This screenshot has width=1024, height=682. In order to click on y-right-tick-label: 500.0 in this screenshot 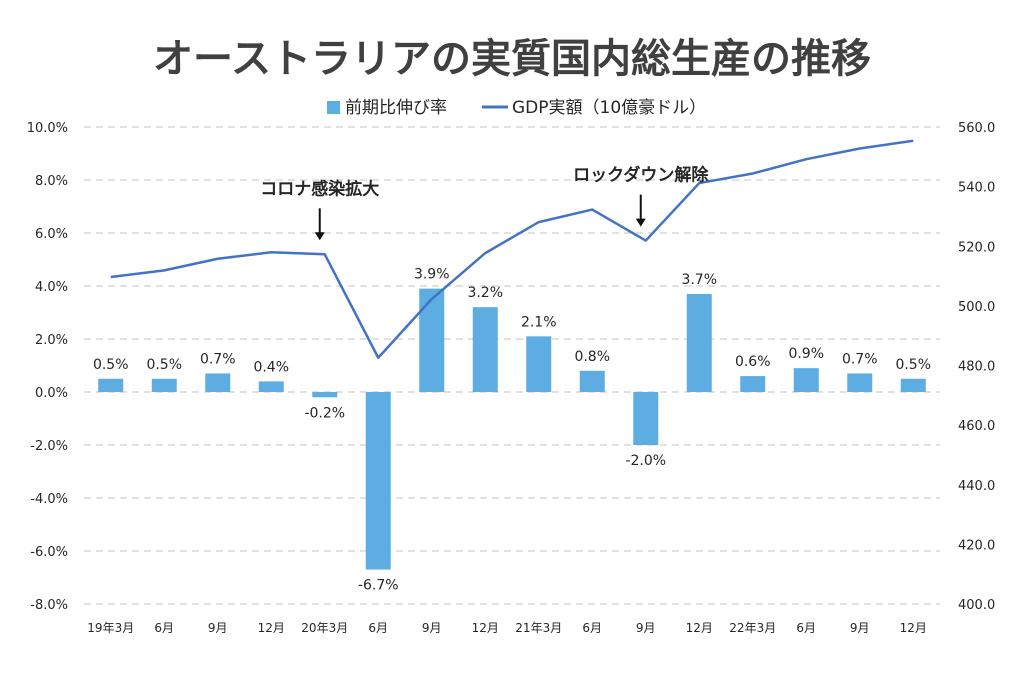, I will do `click(976, 307)`.